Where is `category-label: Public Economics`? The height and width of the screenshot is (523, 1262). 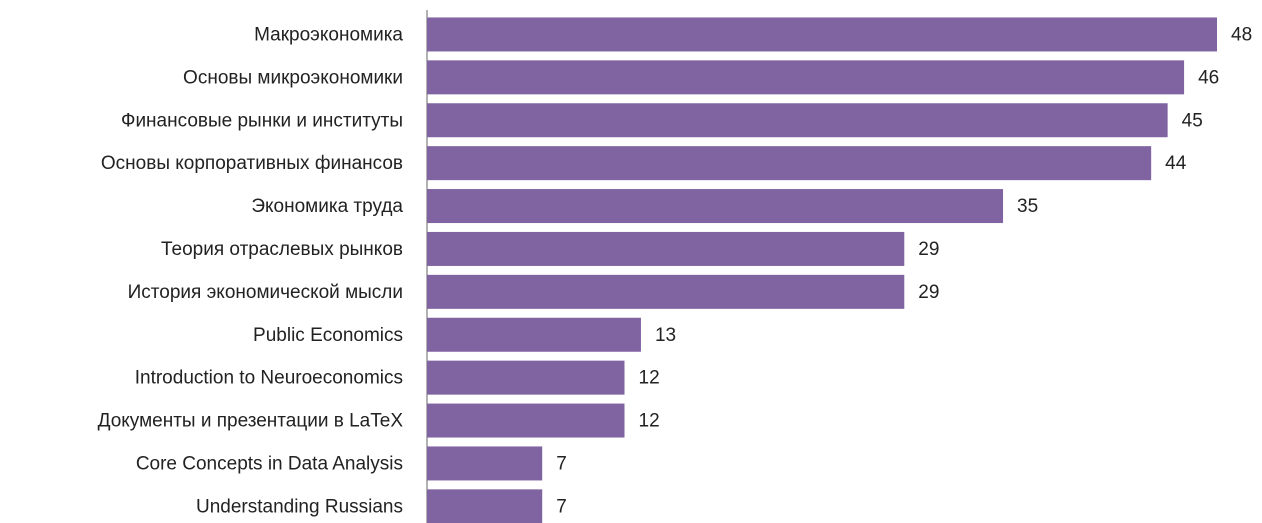 category-label: Public Economics is located at coordinates (328, 335).